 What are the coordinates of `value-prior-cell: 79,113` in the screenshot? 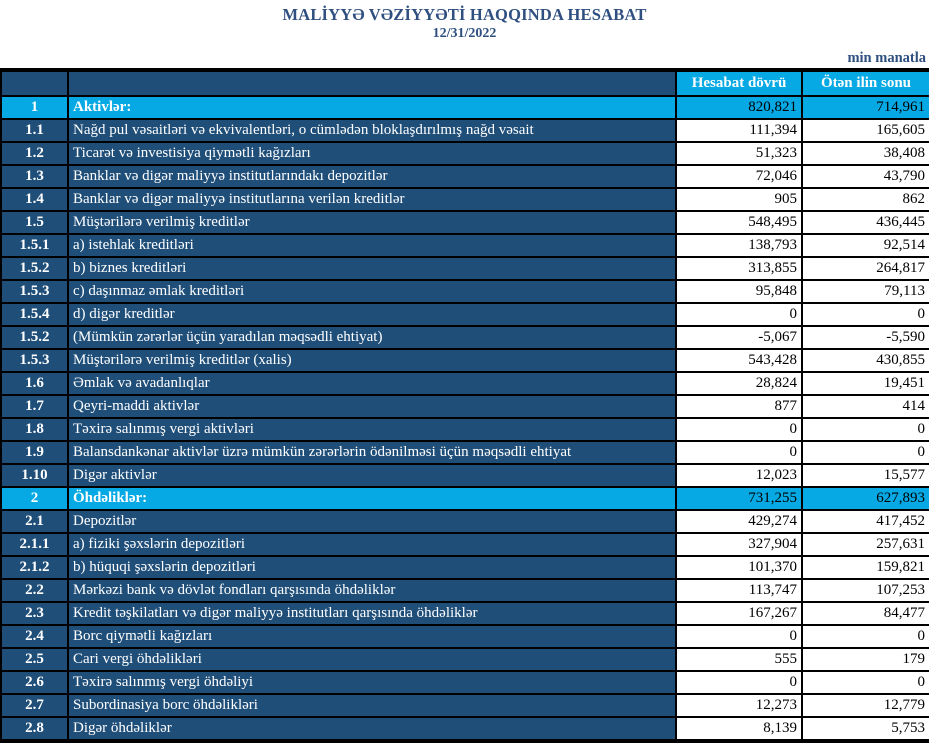 It's located at (865, 291).